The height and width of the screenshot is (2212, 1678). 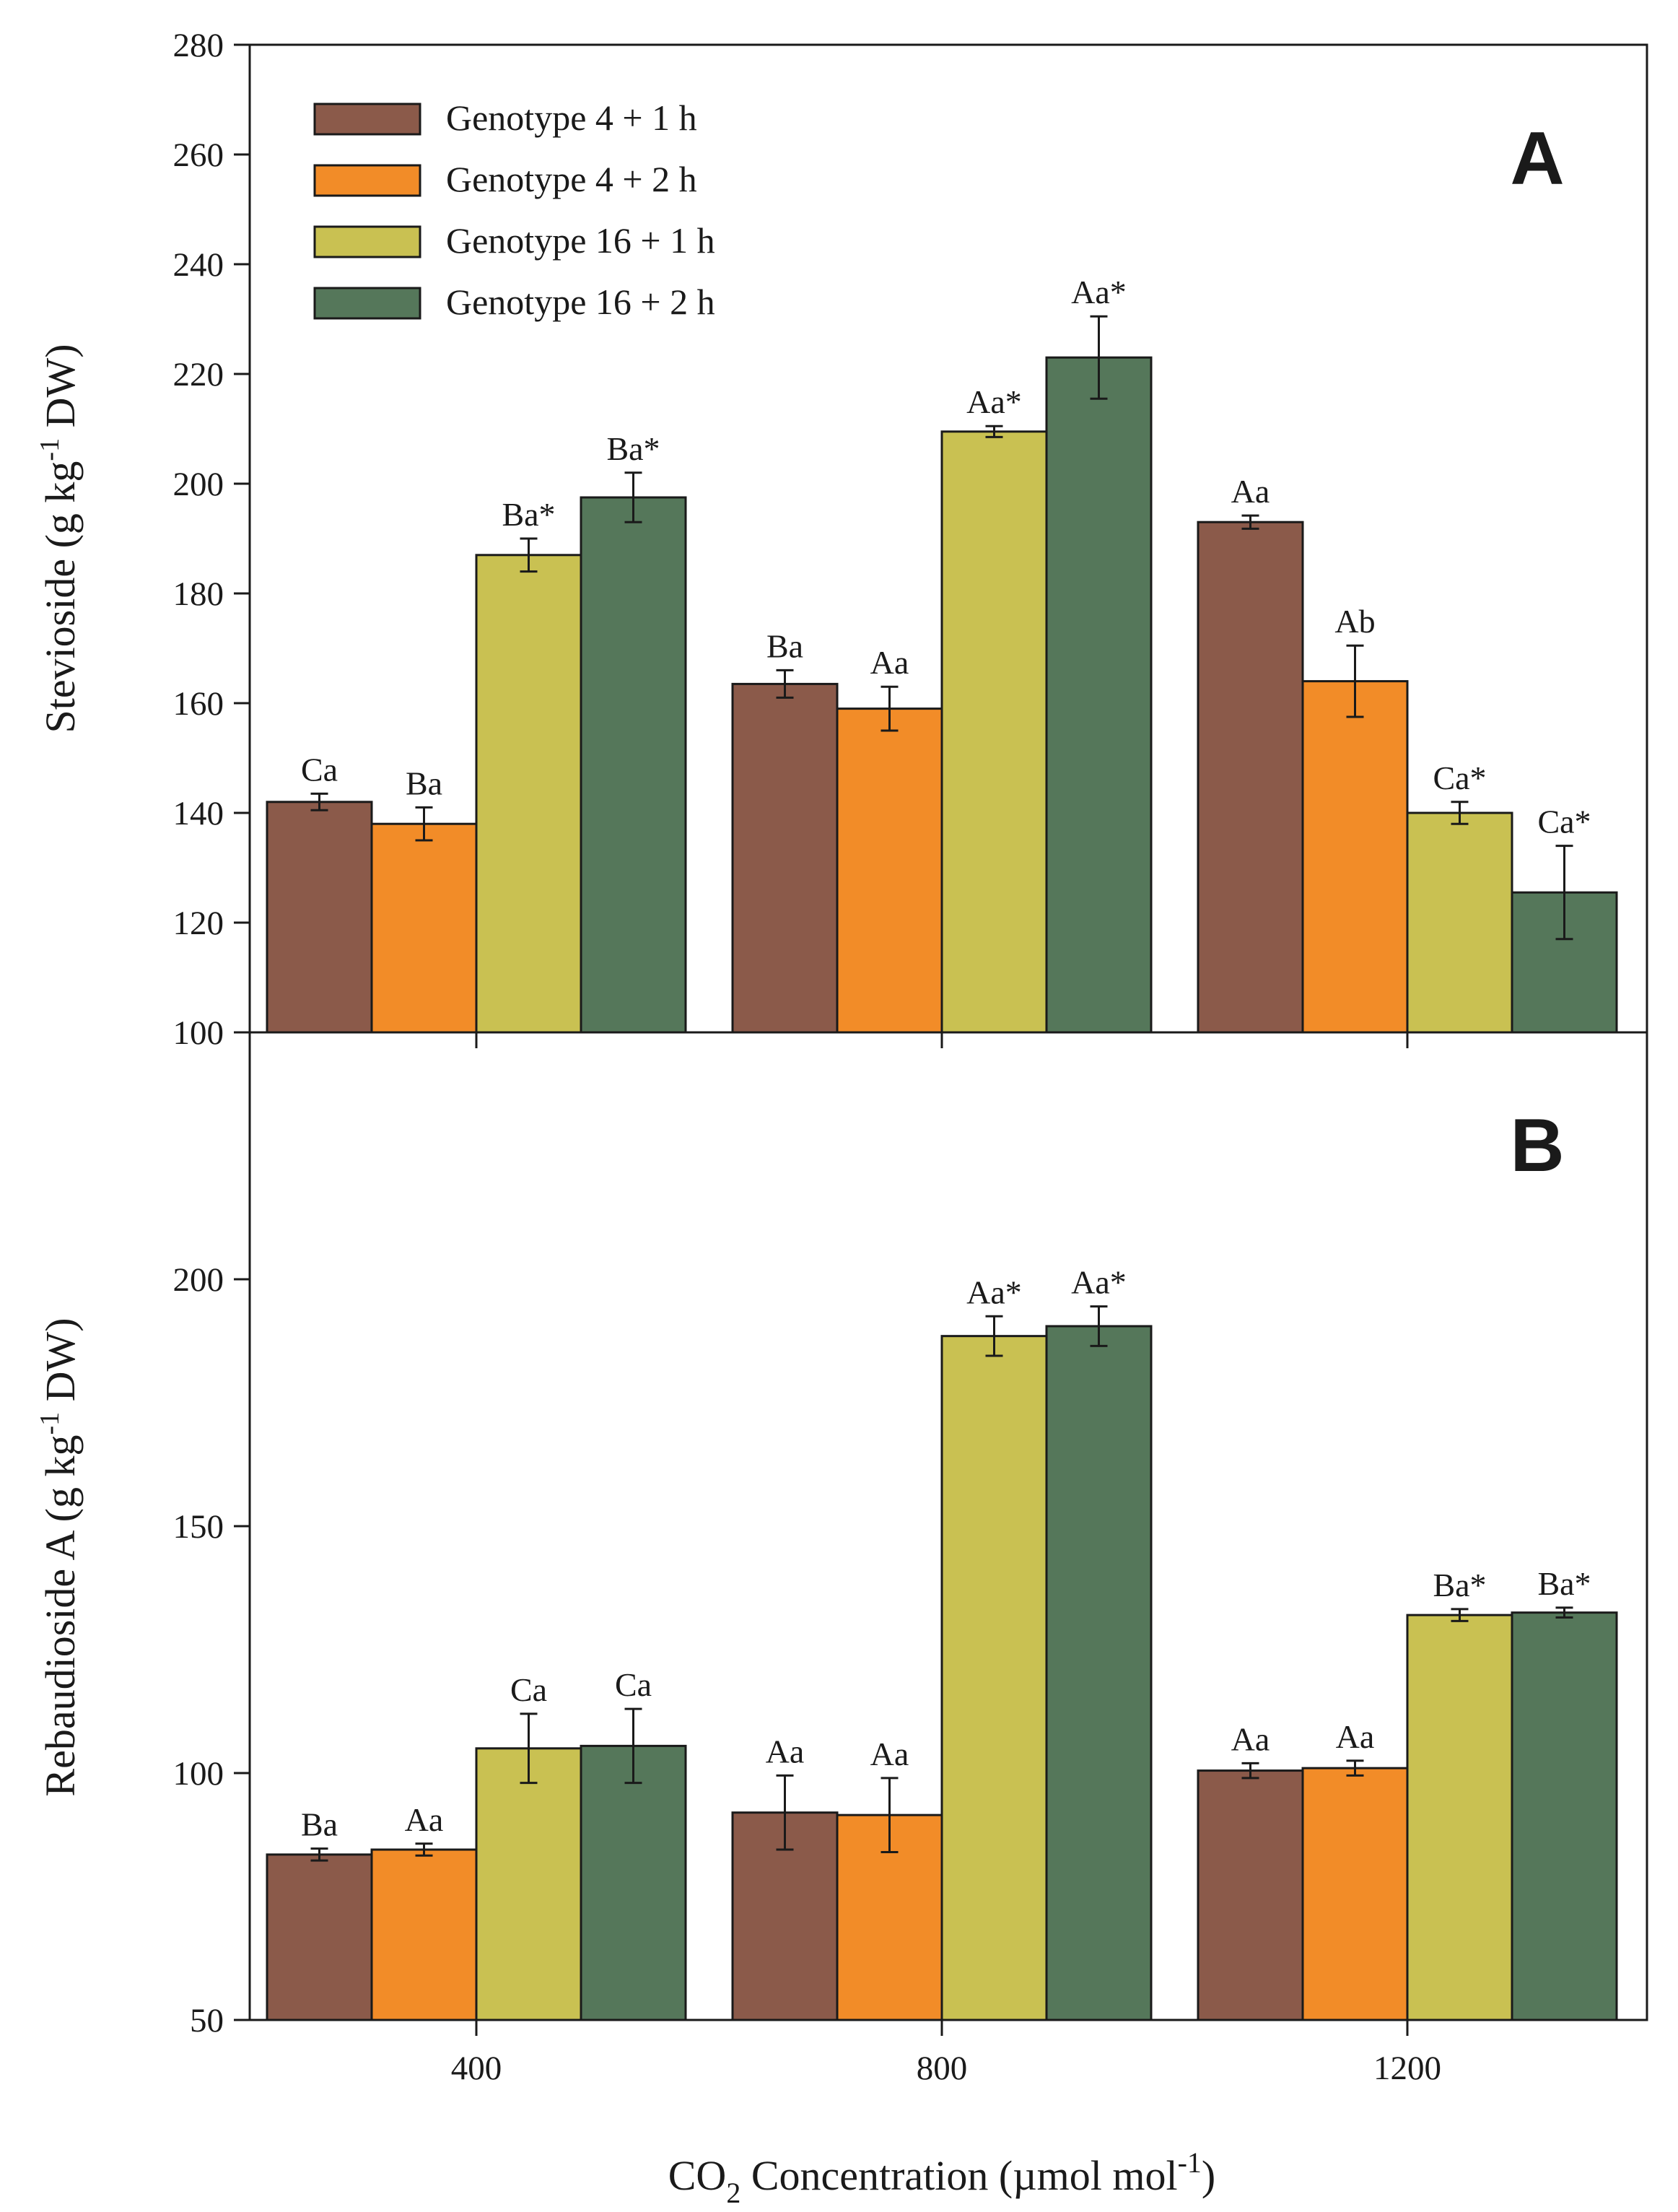 What do you see at coordinates (528, 794) in the screenshot?
I see `bar-a-s2-c0` at bounding box center [528, 794].